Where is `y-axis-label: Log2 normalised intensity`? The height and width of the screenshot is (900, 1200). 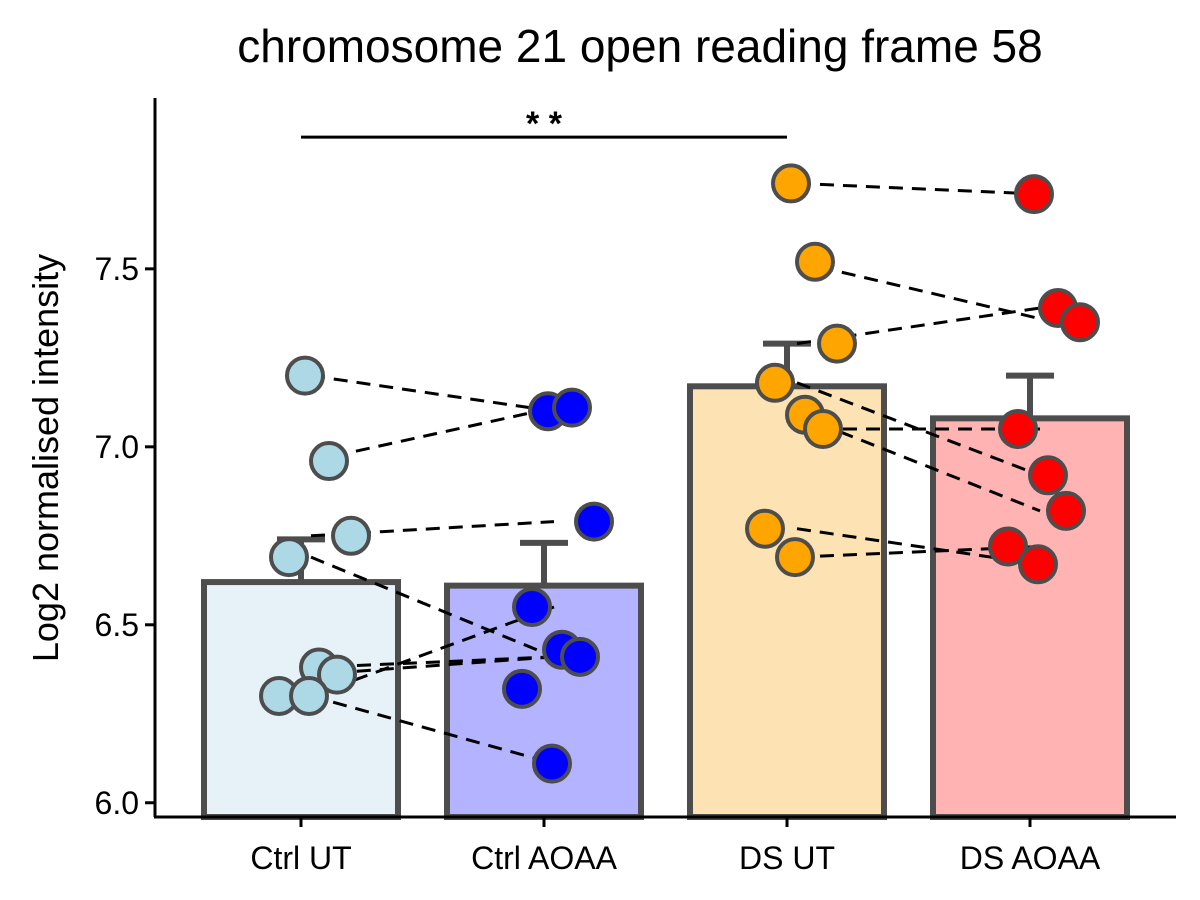 y-axis-label: Log2 normalised intensity is located at coordinates (45, 458).